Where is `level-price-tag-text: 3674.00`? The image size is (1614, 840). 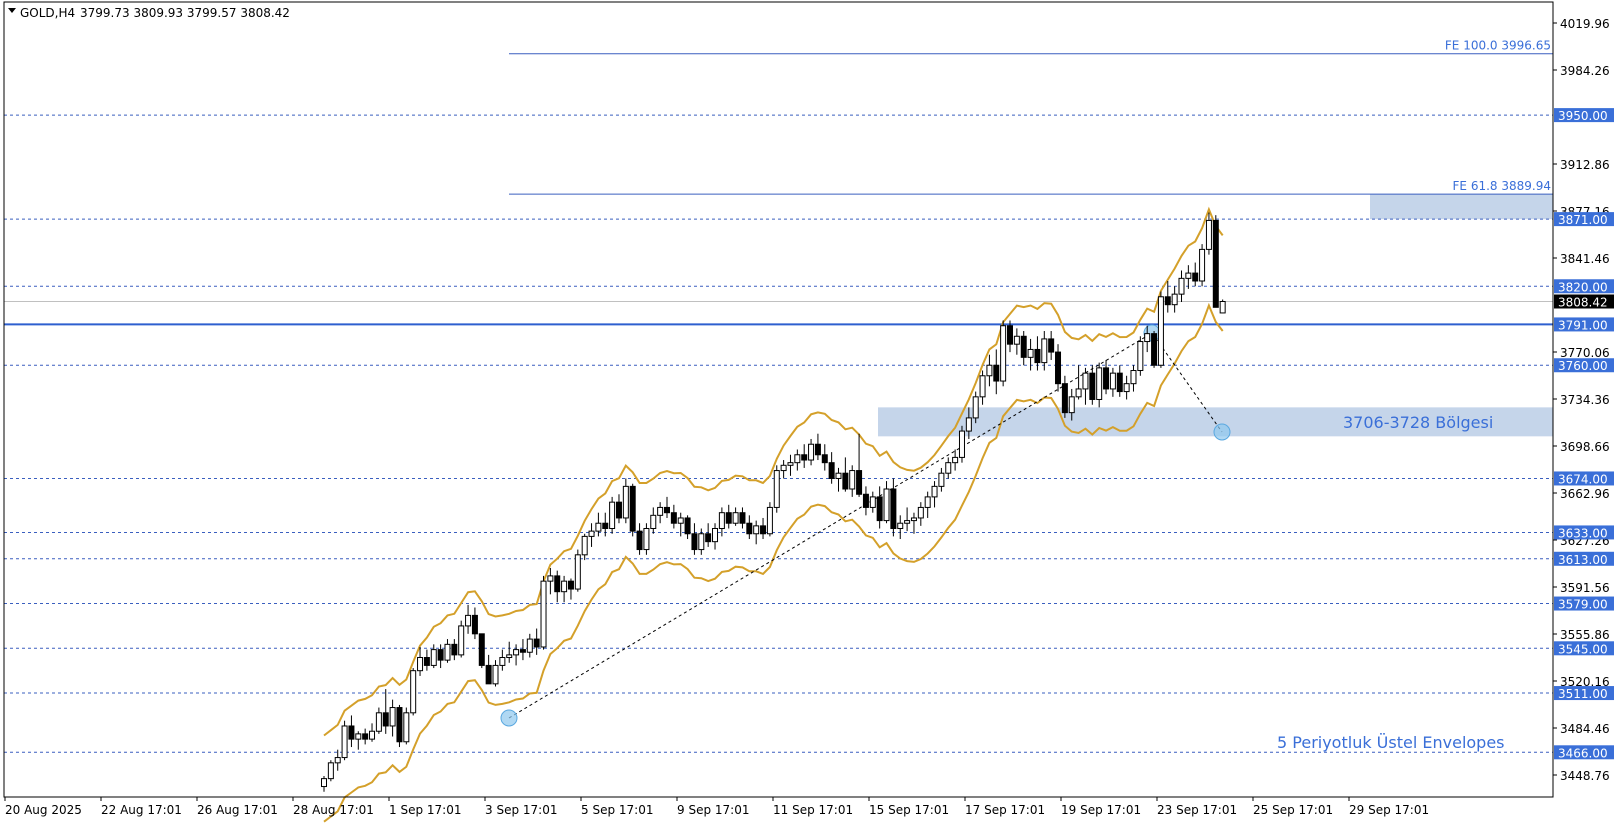 level-price-tag-text: 3674.00 is located at coordinates (1583, 479).